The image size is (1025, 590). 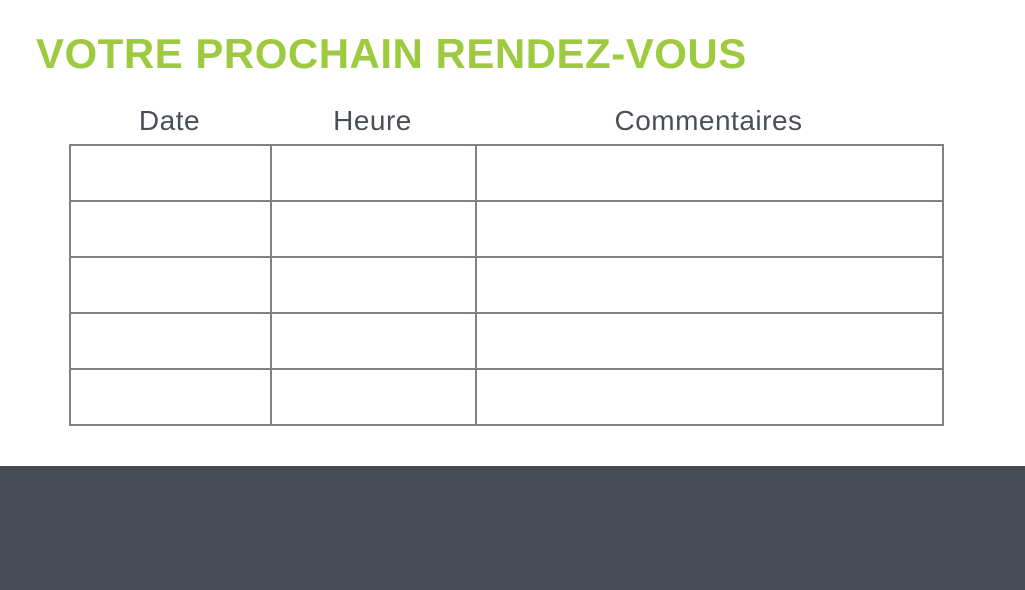 I want to click on column-header-date: Date, so click(x=169, y=120).